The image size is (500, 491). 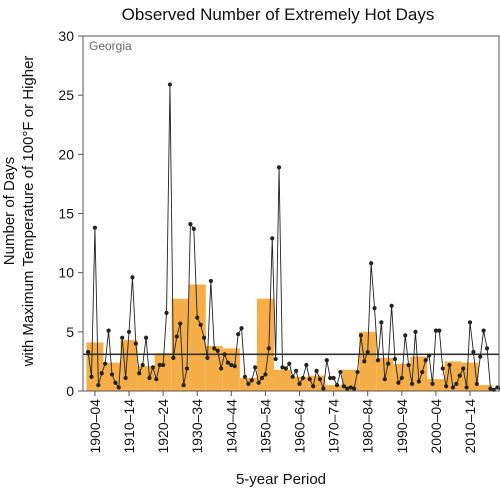 What do you see at coordinates (483, 330) in the screenshot?
I see `data-point-2016` at bounding box center [483, 330].